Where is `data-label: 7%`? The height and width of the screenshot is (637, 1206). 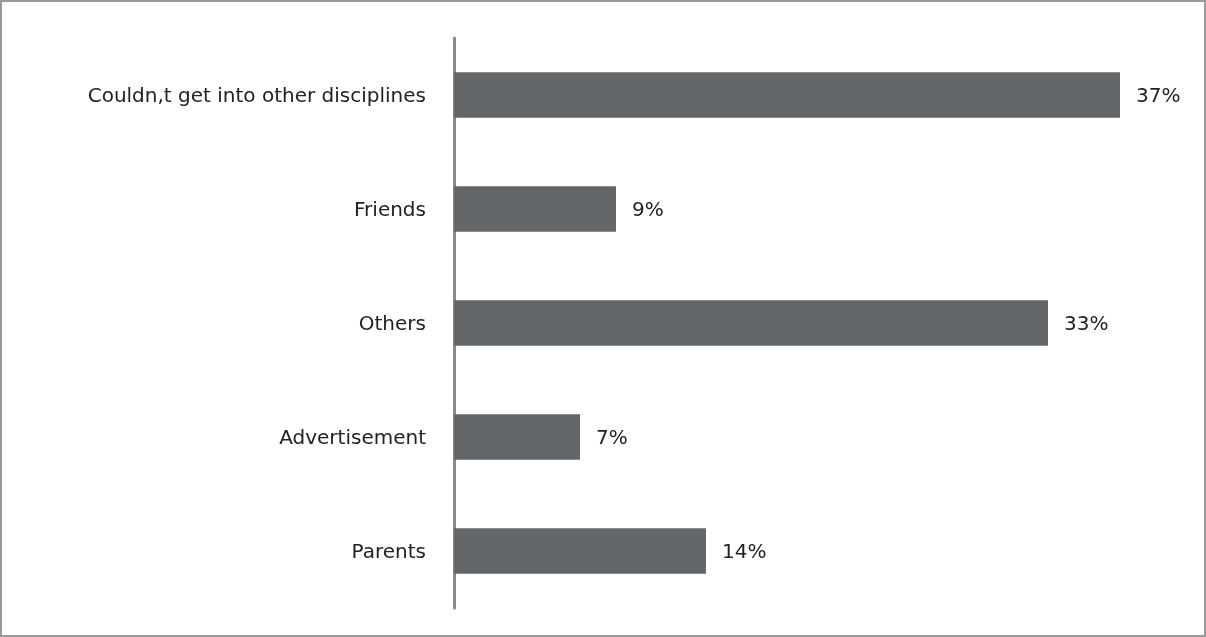 data-label: 7% is located at coordinates (612, 437).